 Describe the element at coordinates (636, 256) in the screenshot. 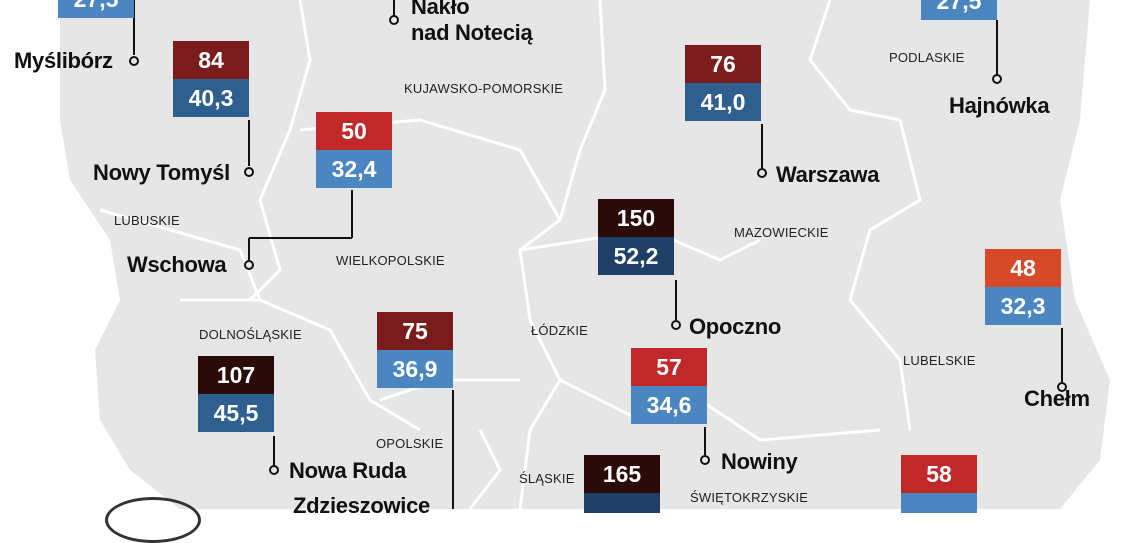

I see `value-bottom: 52,2` at that location.